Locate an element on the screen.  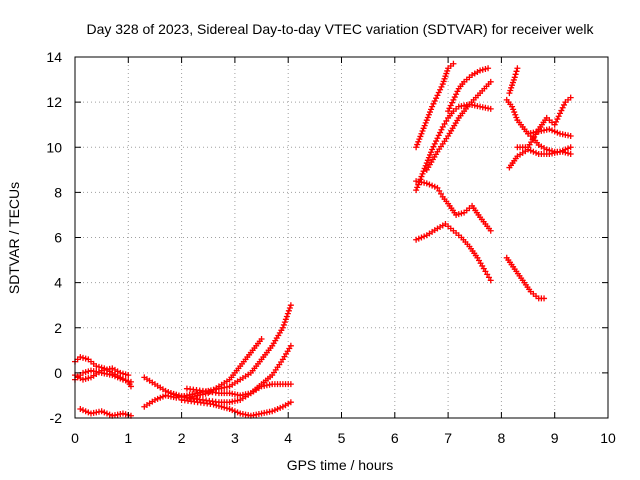
x-tick-label: 1 is located at coordinates (128, 438).